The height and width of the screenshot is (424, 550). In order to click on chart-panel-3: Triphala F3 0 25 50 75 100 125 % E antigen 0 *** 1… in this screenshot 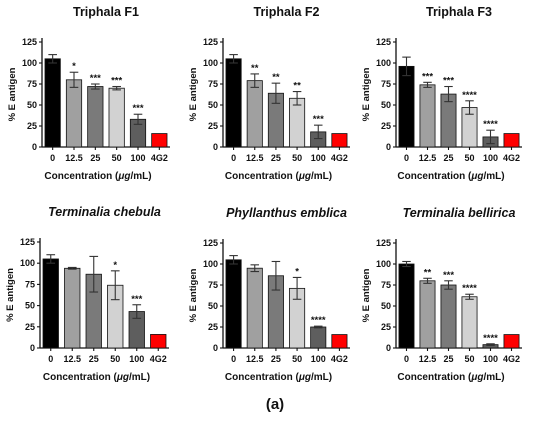, I will do `click(441, 93)`.